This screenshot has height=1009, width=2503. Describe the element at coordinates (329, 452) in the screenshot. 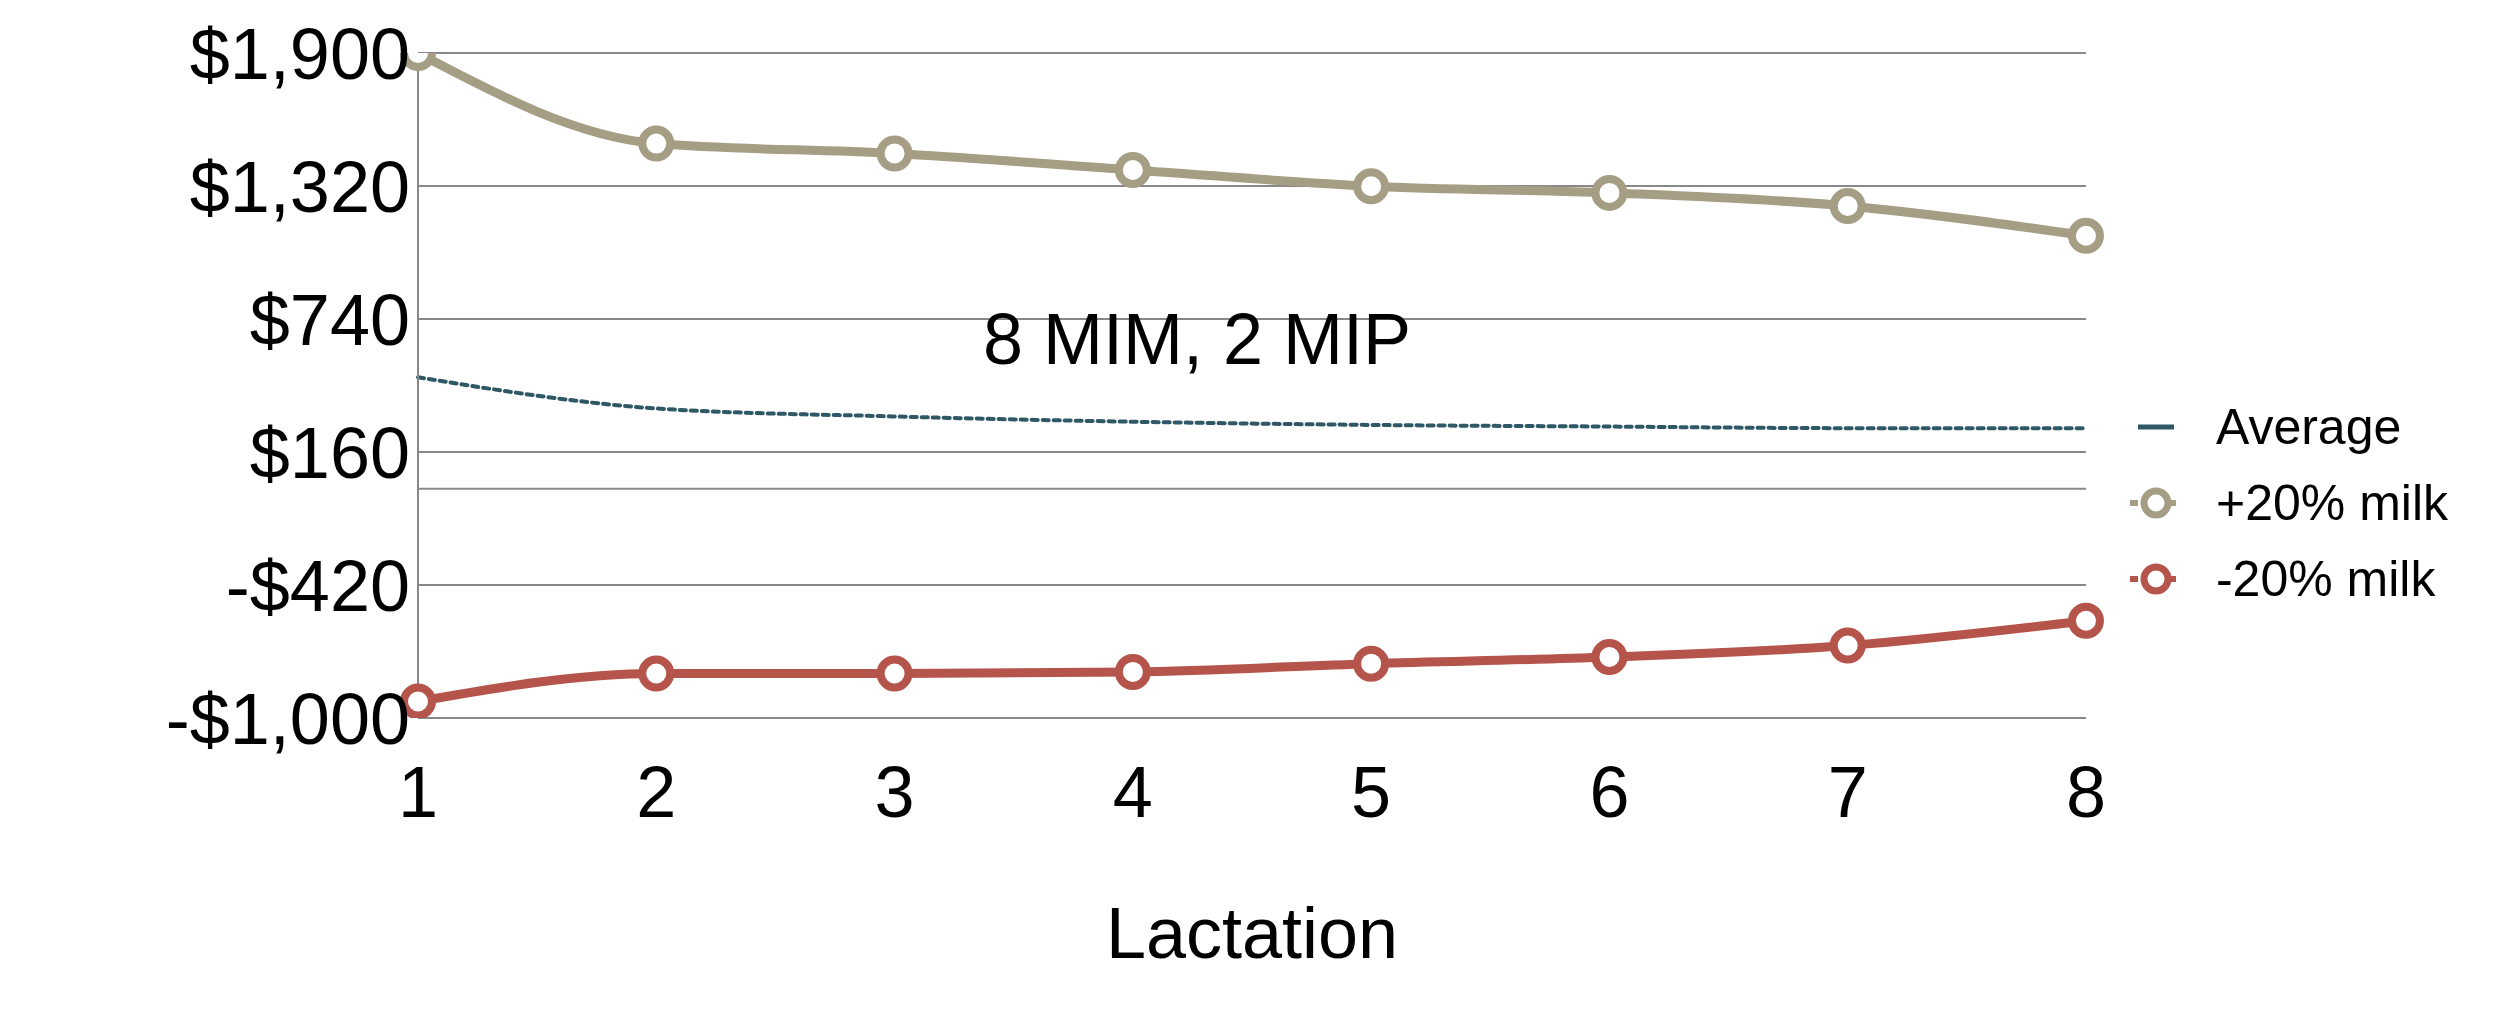

I see `y-tick-label: $160` at that location.